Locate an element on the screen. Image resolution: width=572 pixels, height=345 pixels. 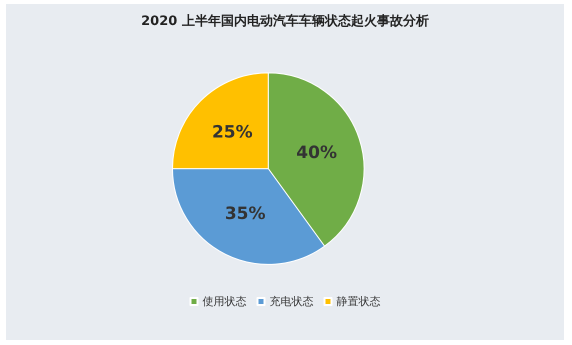
data-label: 25% is located at coordinates (232, 132).